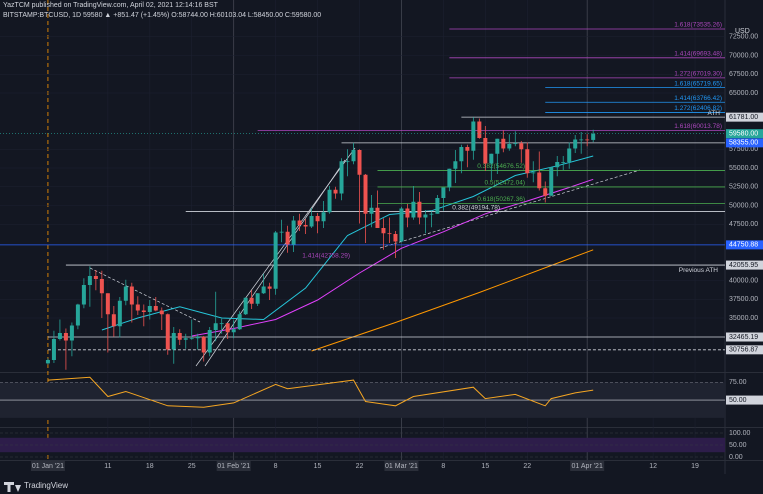  I want to click on level-label: 1.414(69693.48), so click(698, 54).